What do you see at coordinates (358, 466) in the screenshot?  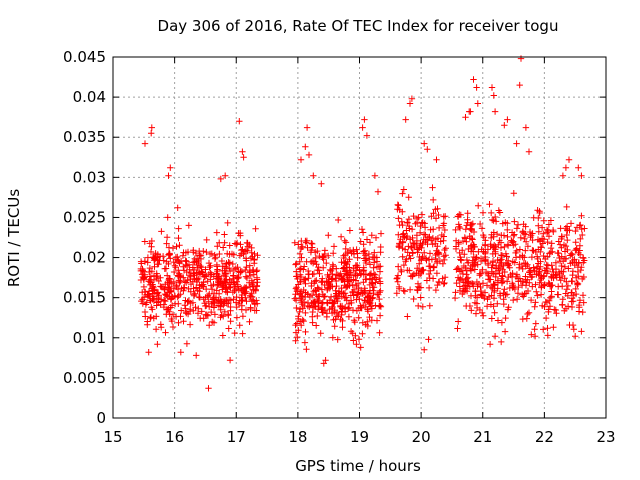 I see `x-axis-label: GPS time / hours` at bounding box center [358, 466].